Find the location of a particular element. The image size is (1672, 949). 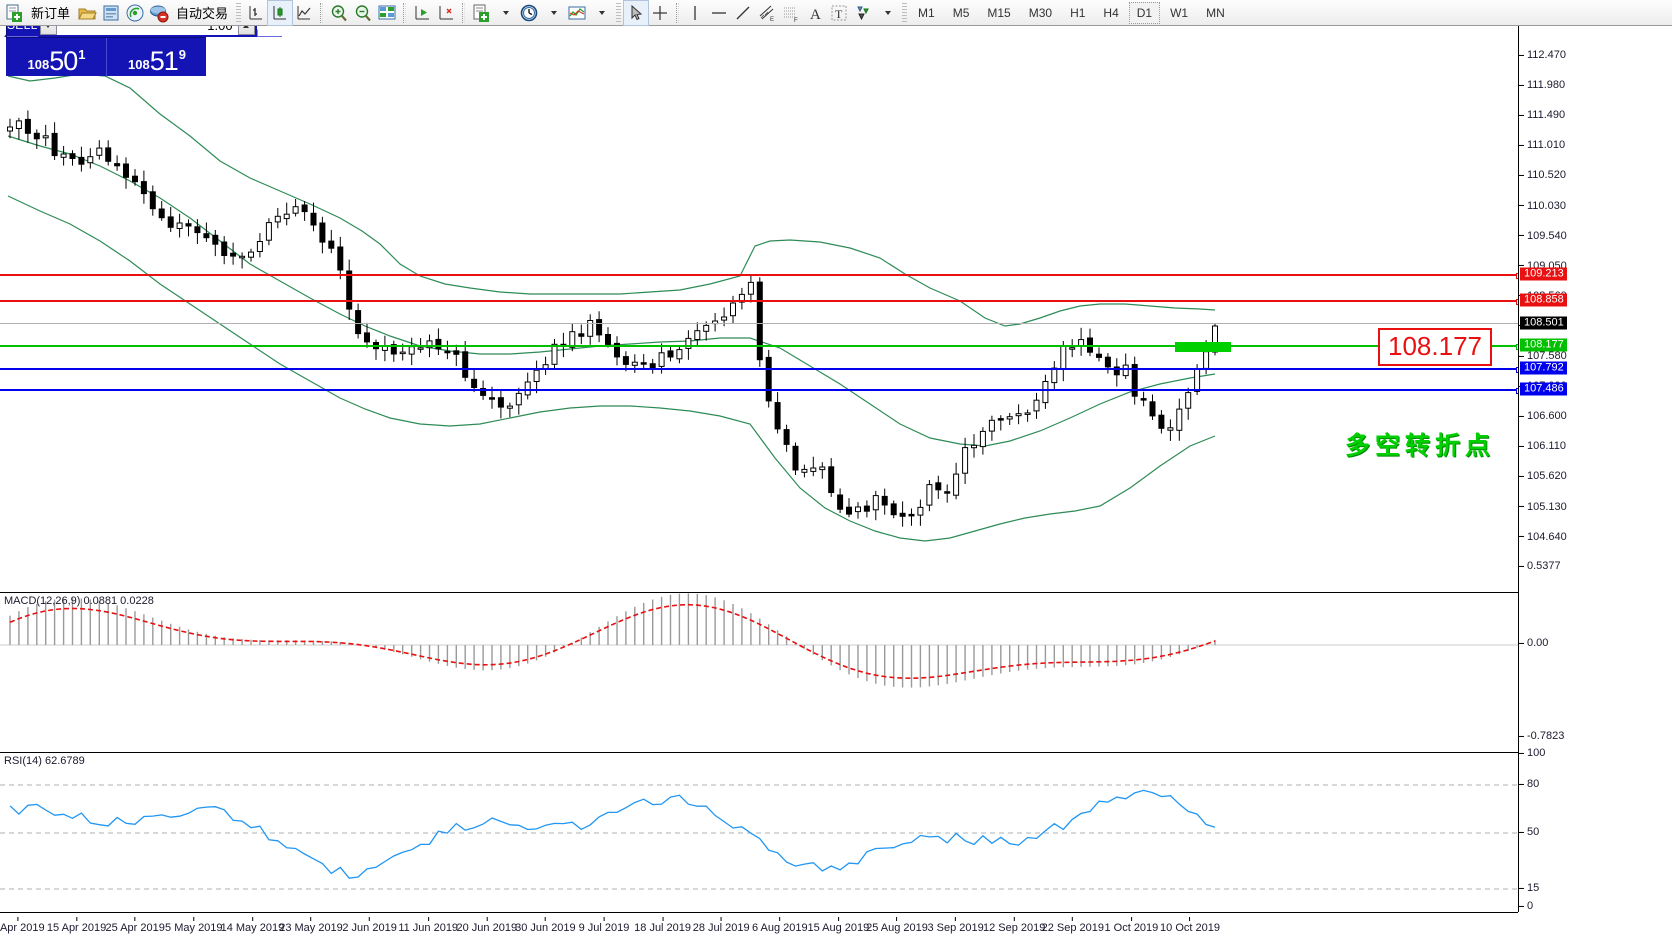

bar-chart-icon is located at coordinates (256, 12).